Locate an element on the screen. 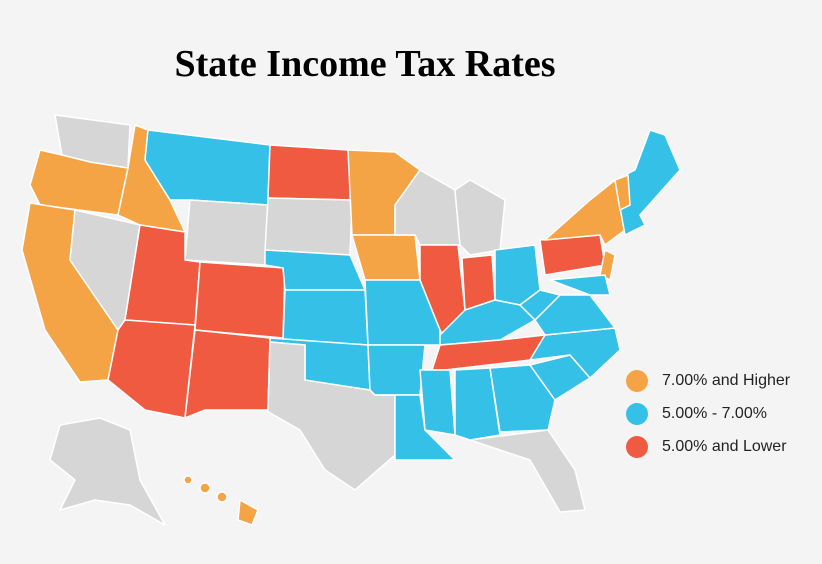 The width and height of the screenshot is (822, 564). legend-label: 5.00% and Lower is located at coordinates (724, 446).